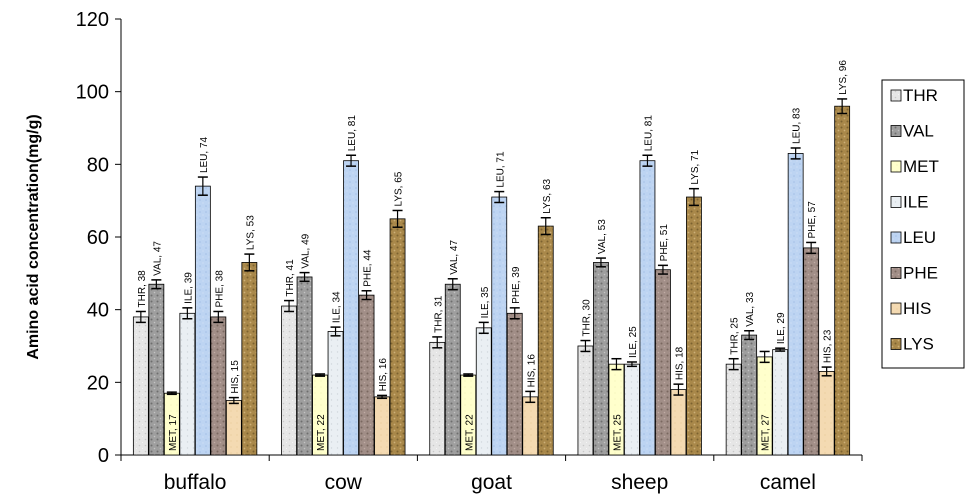 The width and height of the screenshot is (970, 500). I want to click on data-label-met-buffalo: MET, 17, so click(173, 432).